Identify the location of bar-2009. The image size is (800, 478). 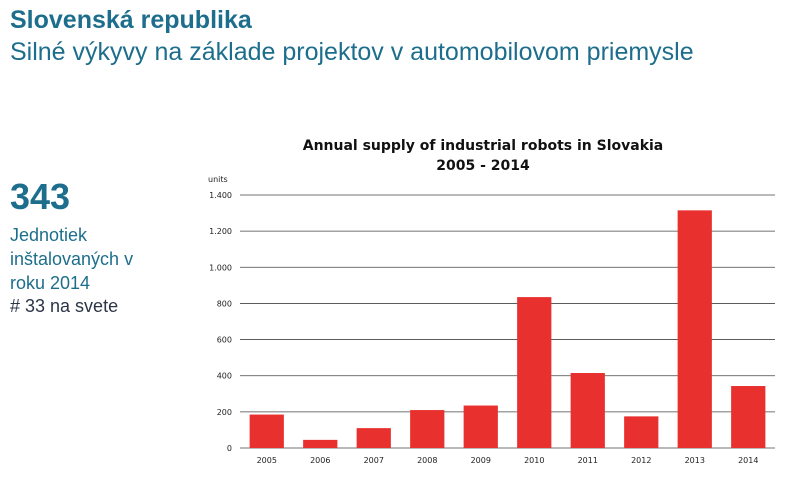
(480, 426).